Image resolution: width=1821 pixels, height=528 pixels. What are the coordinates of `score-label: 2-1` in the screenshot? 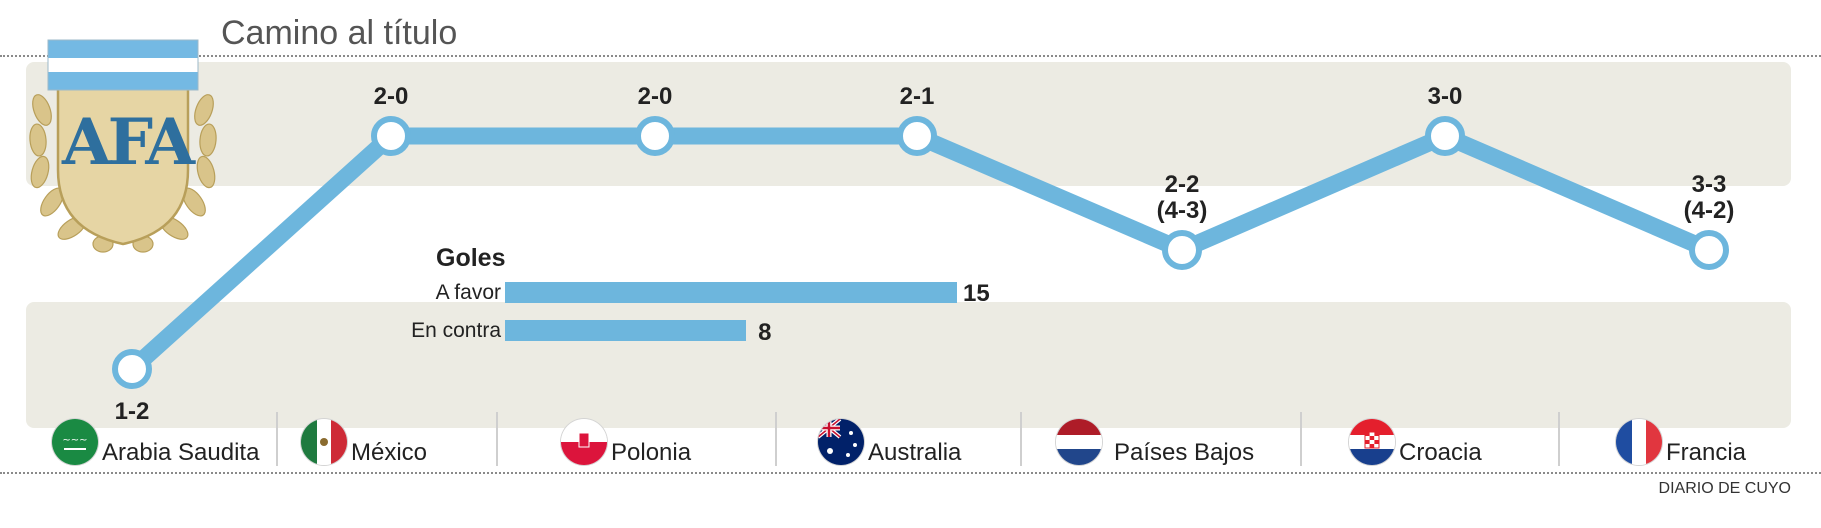 It's located at (917, 97).